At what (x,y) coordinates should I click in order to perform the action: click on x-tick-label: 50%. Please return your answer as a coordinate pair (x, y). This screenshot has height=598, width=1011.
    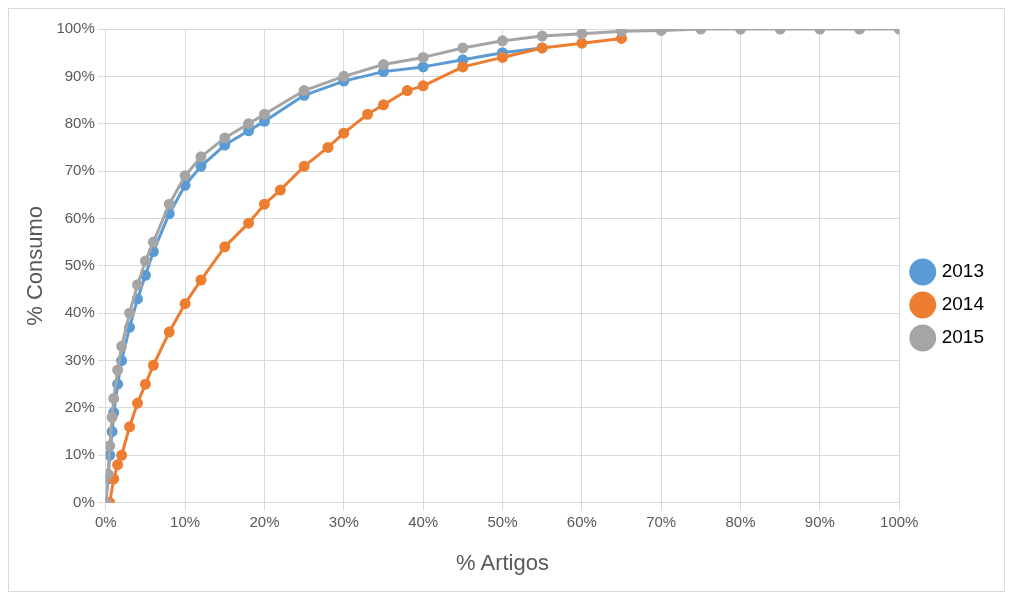
    Looking at the image, I should click on (502, 521).